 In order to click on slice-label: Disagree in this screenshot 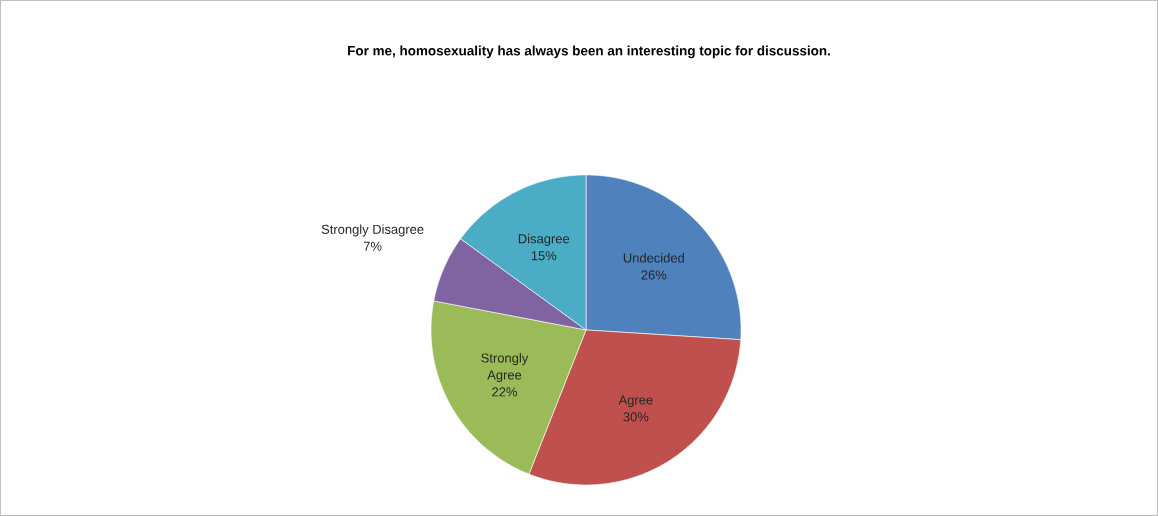, I will do `click(544, 239)`.